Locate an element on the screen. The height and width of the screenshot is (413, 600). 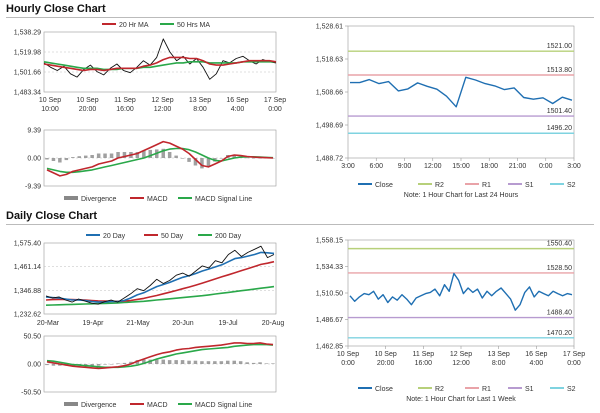
daily-1w-x-tick-label: 11 Sep is located at coordinates (423, 354).